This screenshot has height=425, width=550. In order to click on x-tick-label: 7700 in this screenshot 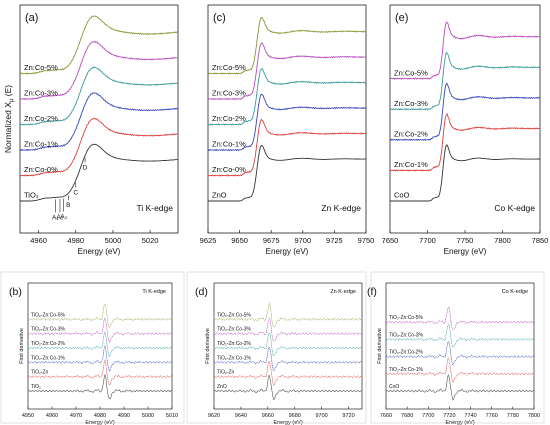, I will do `click(428, 416)`.